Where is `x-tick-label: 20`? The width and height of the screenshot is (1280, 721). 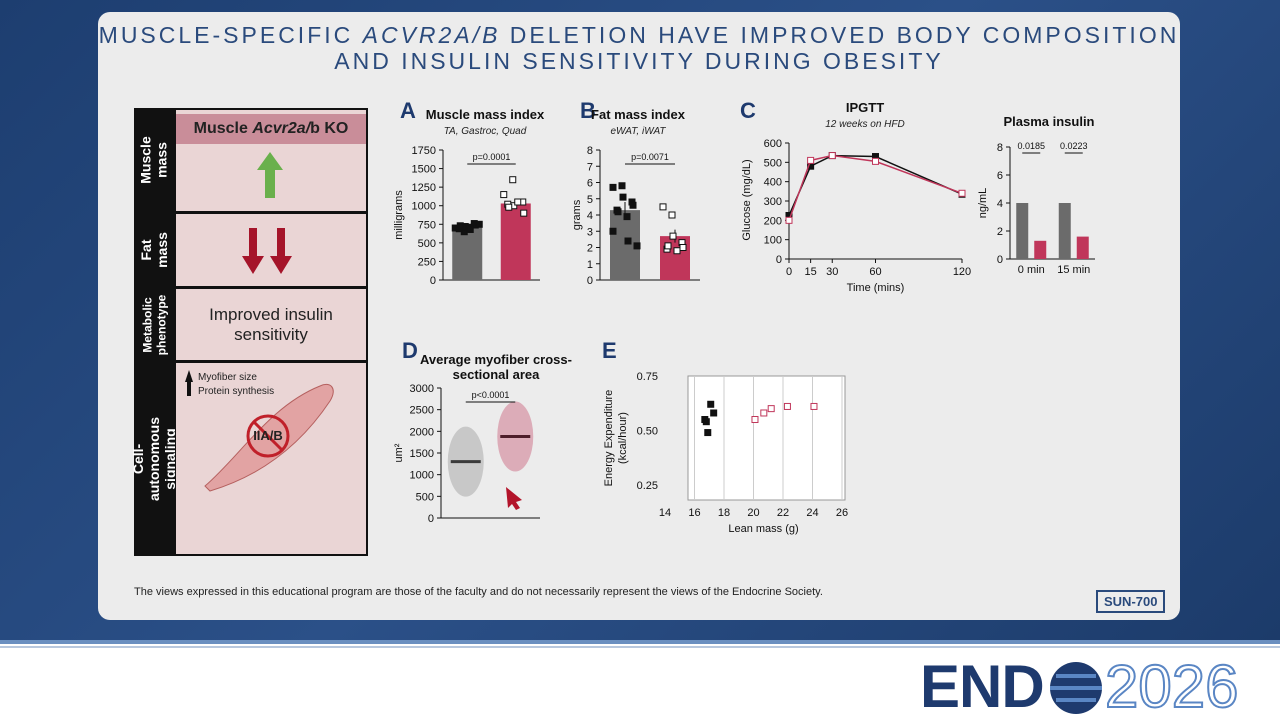 x-tick-label: 20 is located at coordinates (753, 513).